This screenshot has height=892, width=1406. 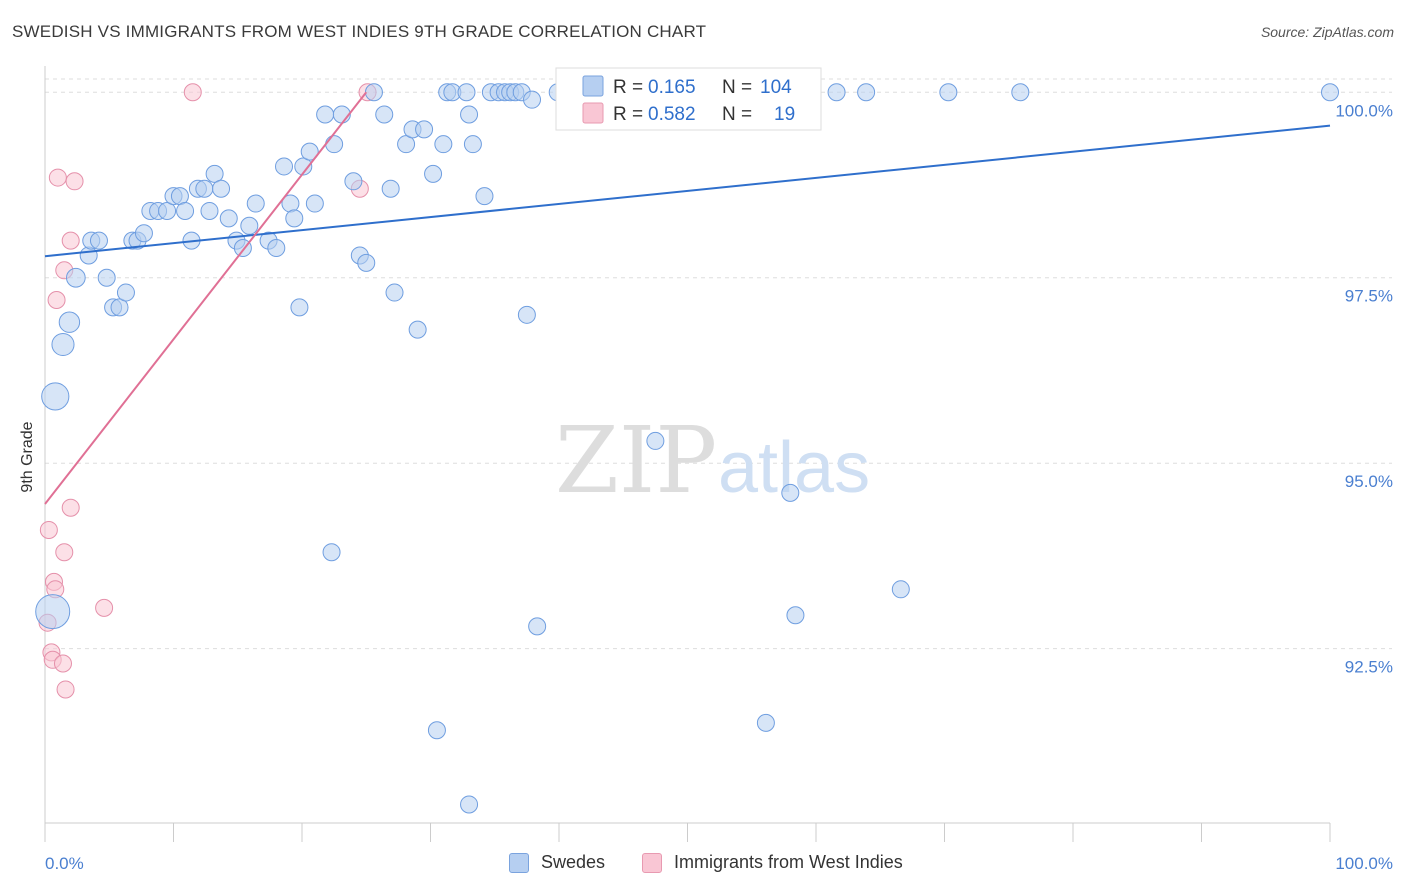 I want to click on legend-r-value-pink: 0.582, so click(x=672, y=114).